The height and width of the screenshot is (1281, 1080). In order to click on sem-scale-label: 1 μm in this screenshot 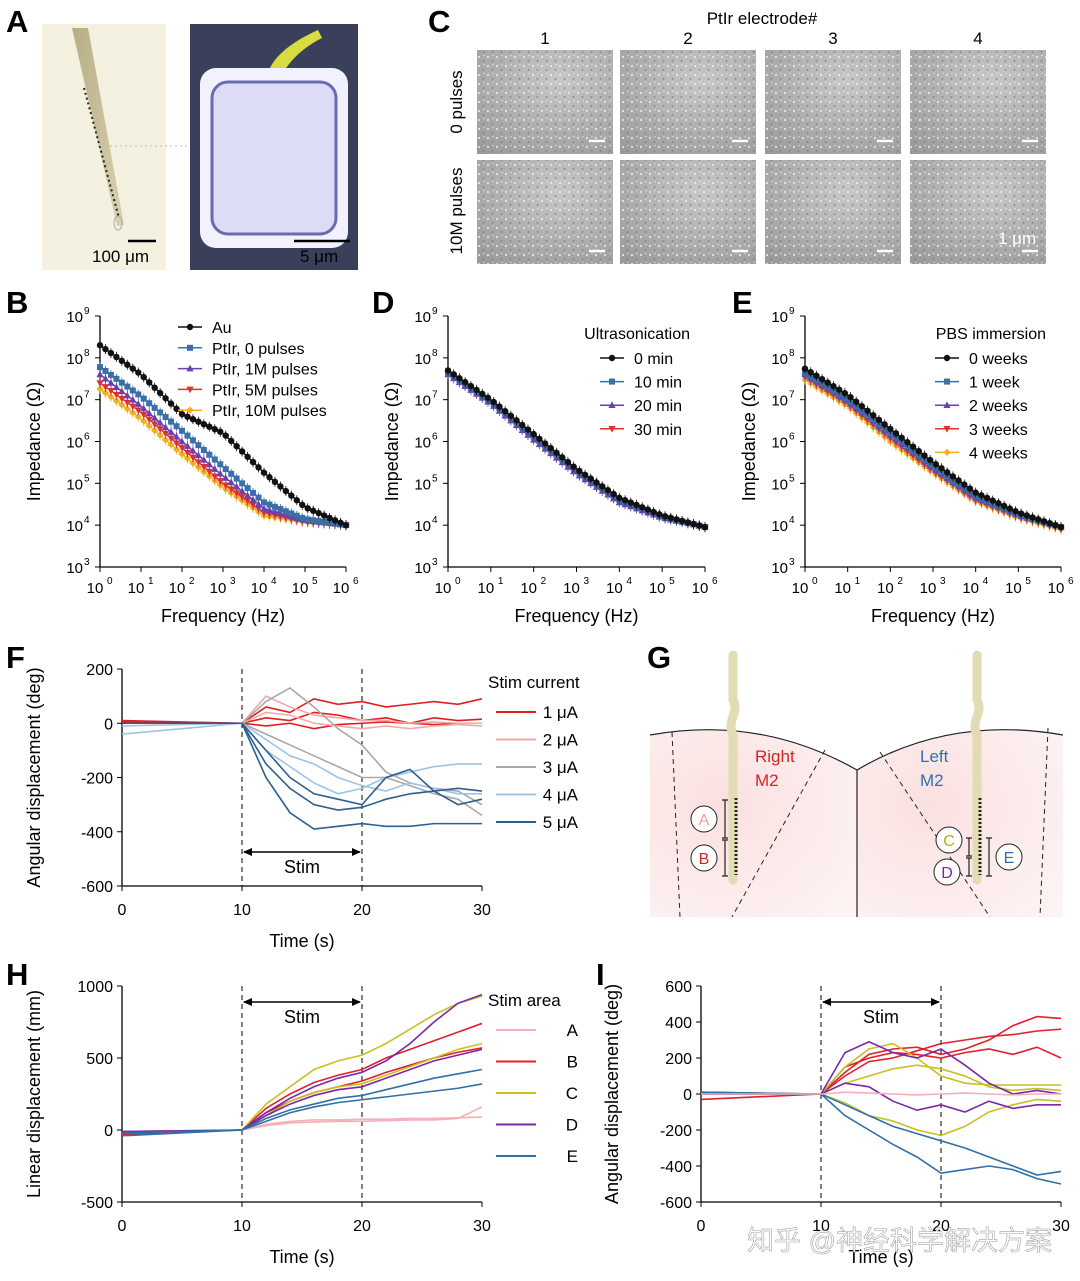, I will do `click(1017, 238)`.